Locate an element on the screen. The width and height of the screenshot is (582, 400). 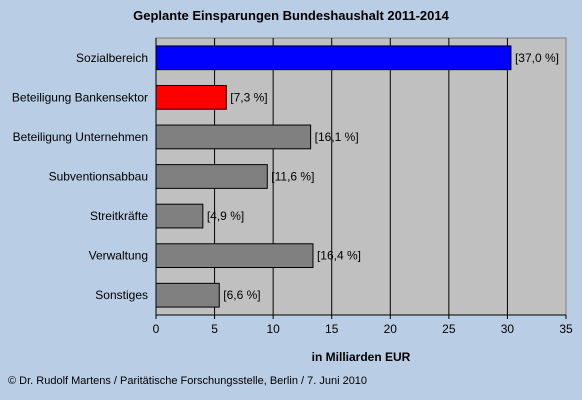
data-label: [16,1 %] is located at coordinates (337, 137).